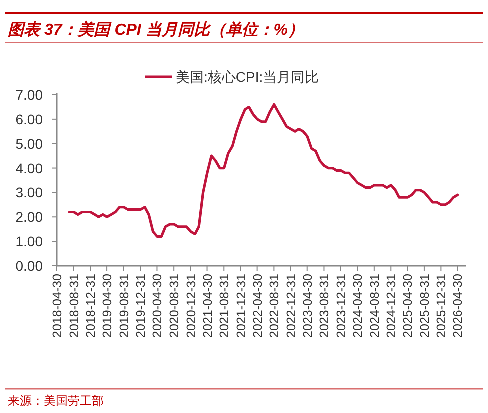 The image size is (488, 413). I want to click on x-tick-label: 2024-12-31, so click(391, 306).